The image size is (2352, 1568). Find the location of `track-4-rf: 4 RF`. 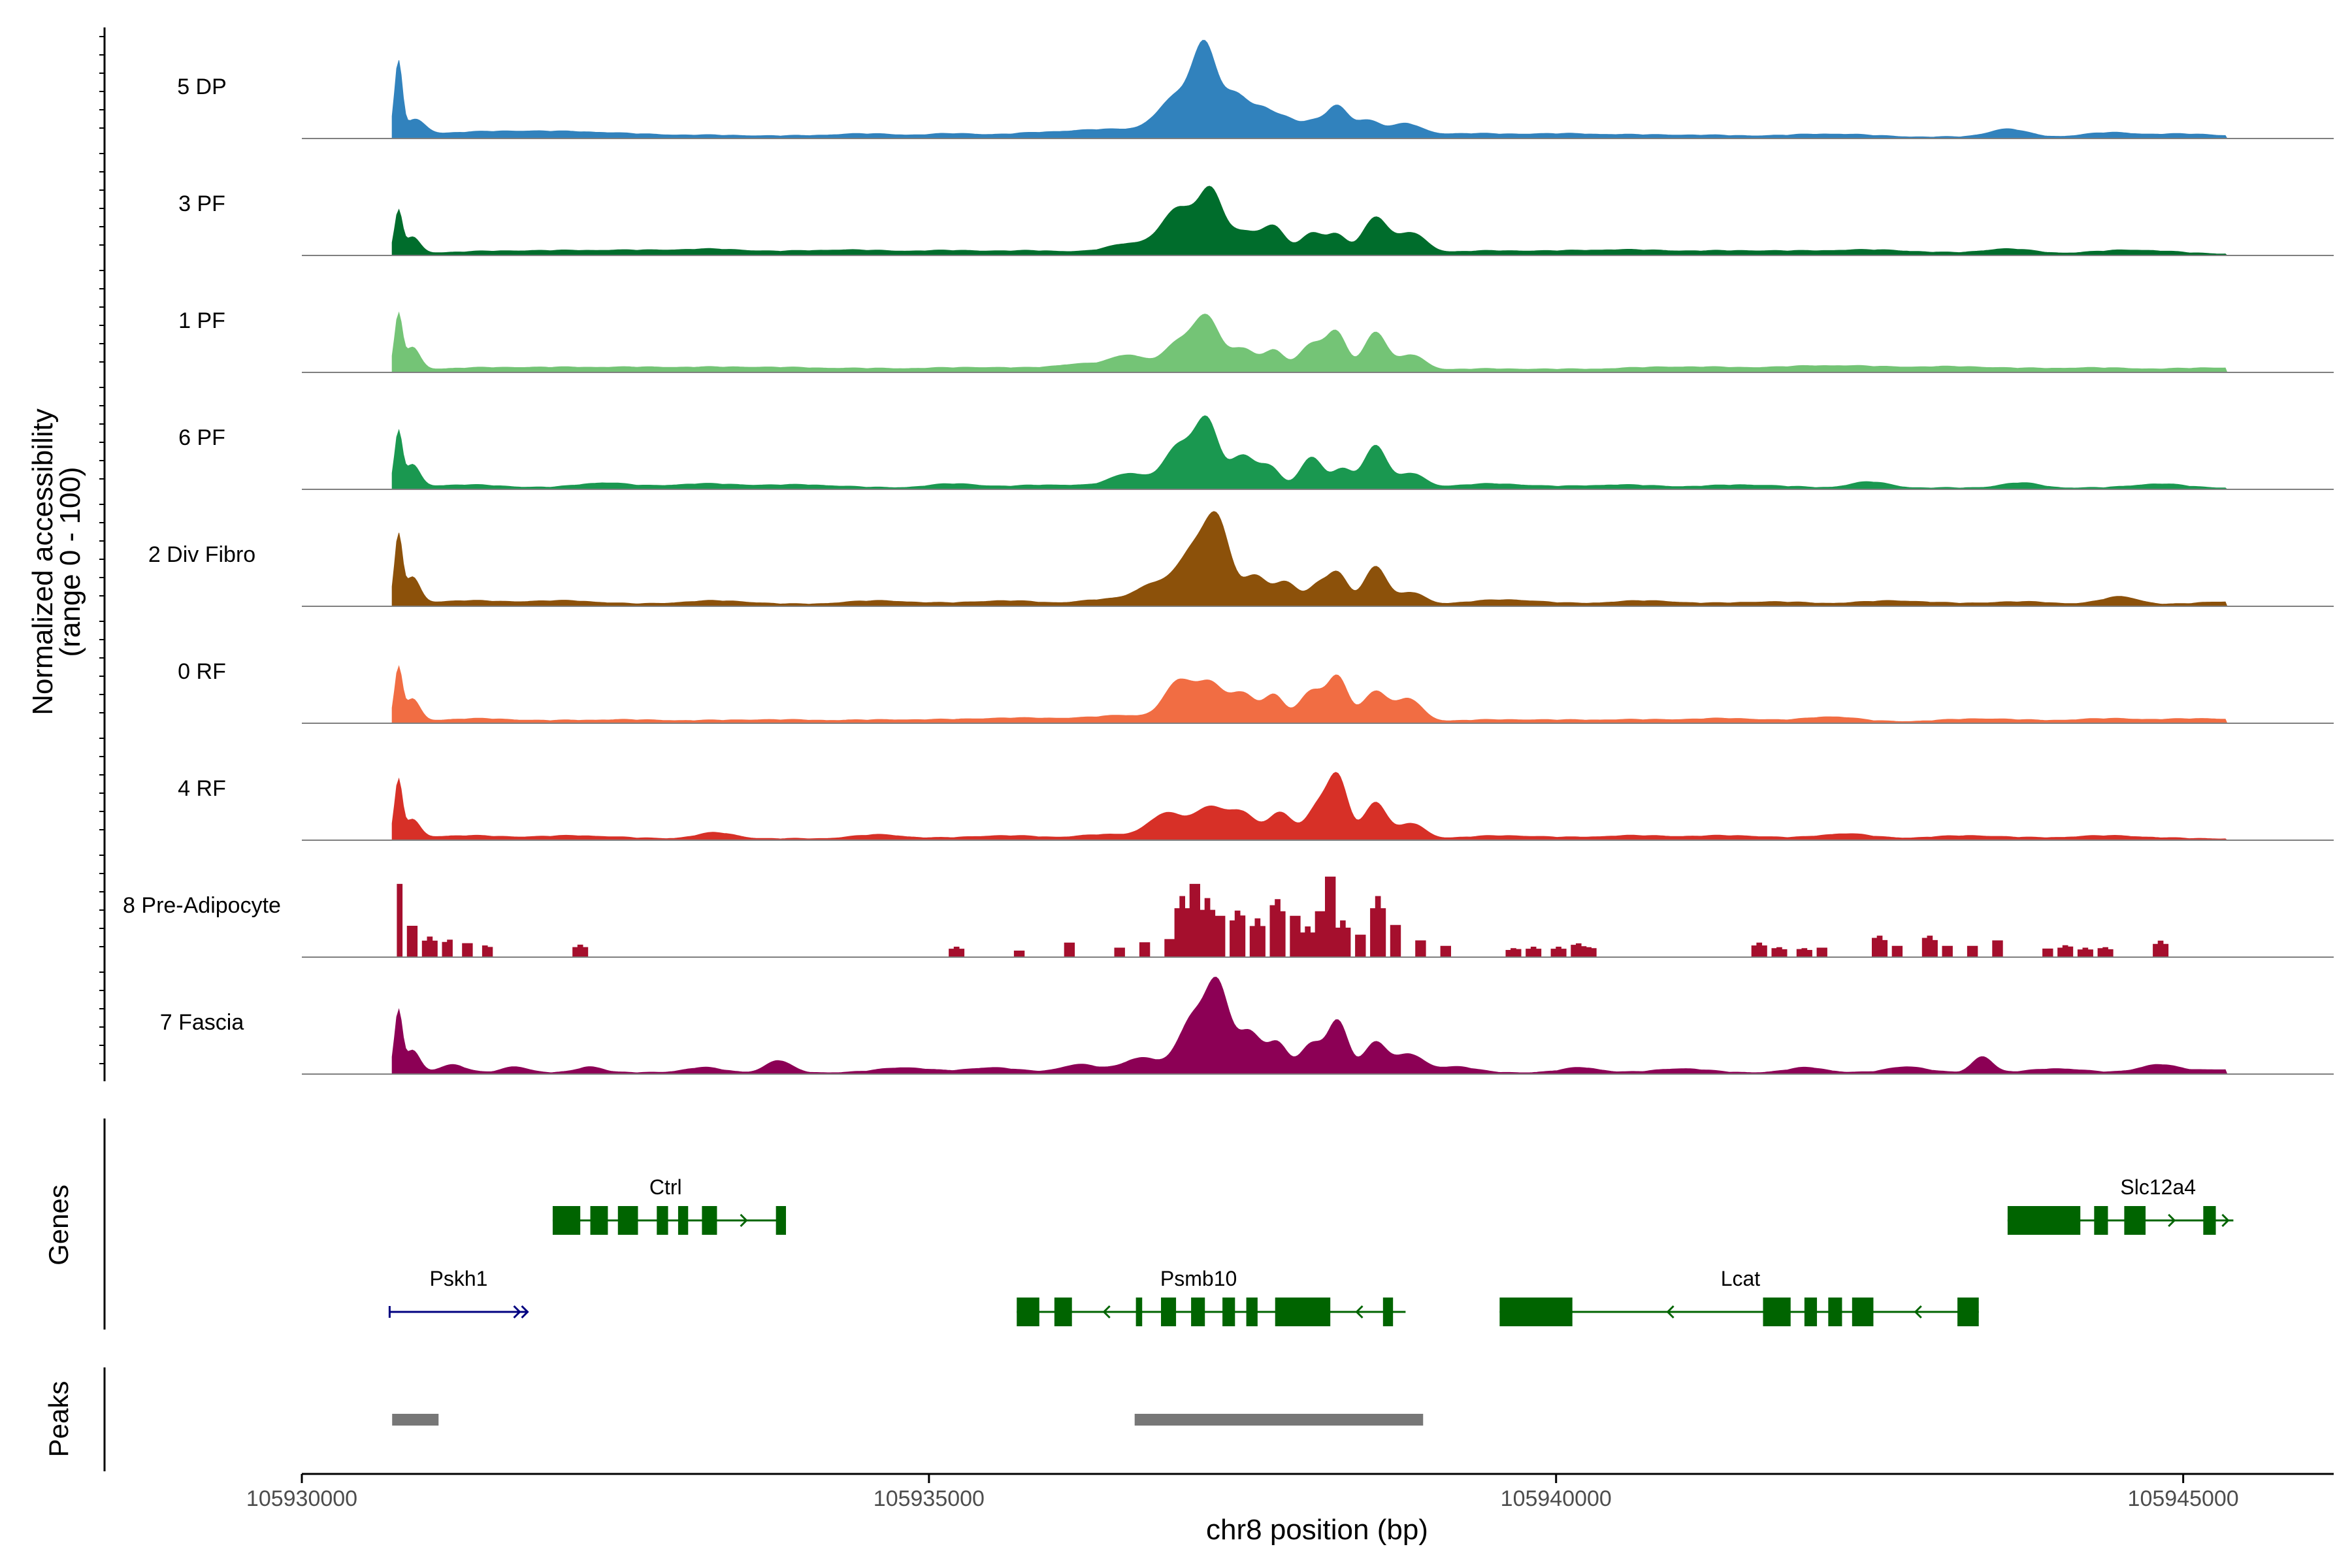

track-4-rf: 4 RF is located at coordinates (1256, 806).